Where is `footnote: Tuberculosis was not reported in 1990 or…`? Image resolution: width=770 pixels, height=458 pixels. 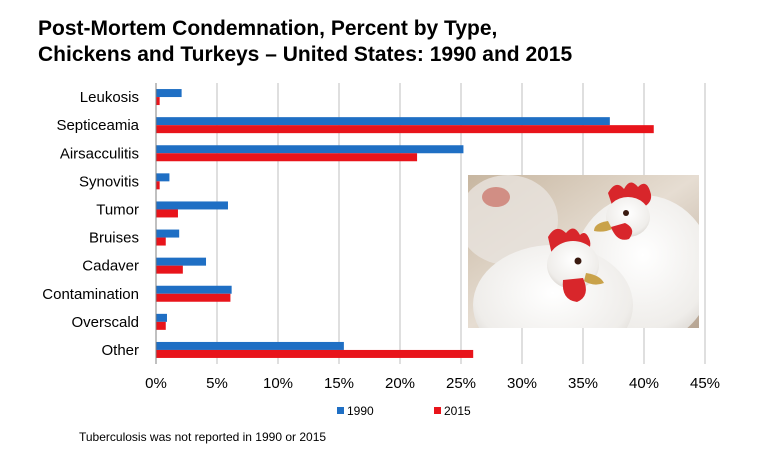 footnote: Tuberculosis was not reported in 1990 or… is located at coordinates (203, 437).